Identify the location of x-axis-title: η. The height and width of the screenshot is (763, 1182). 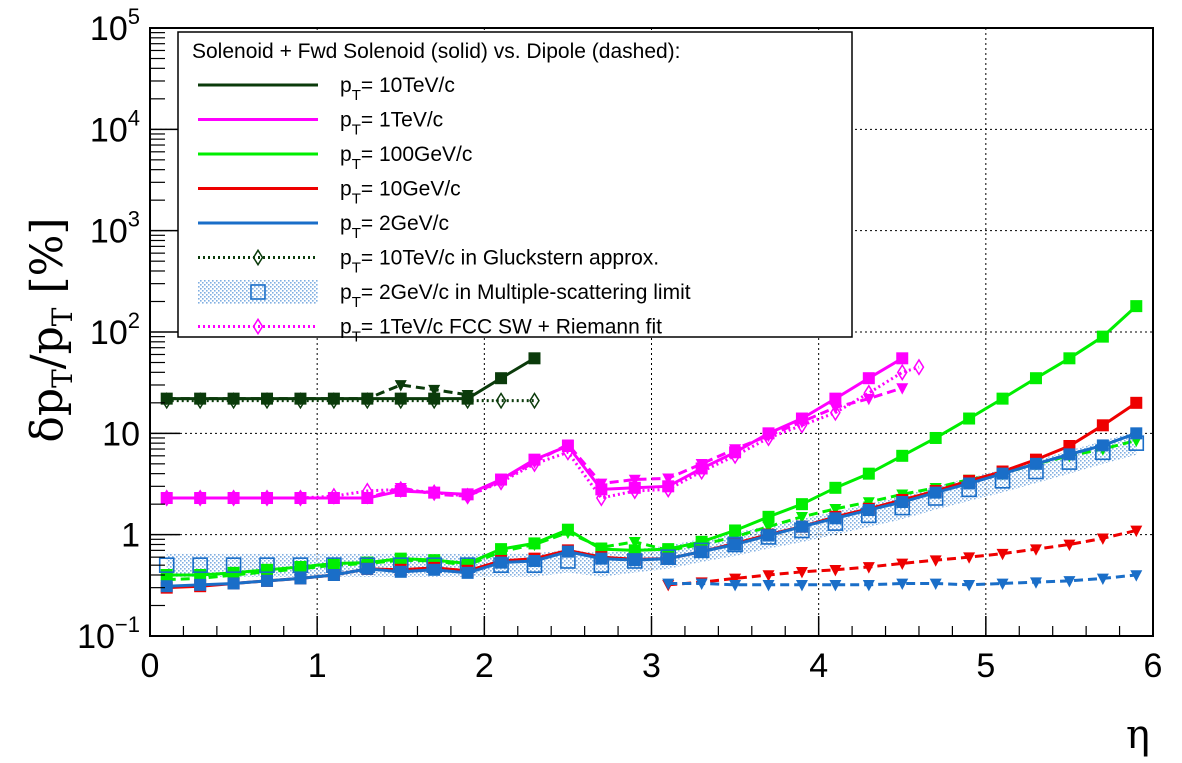
(1138, 735).